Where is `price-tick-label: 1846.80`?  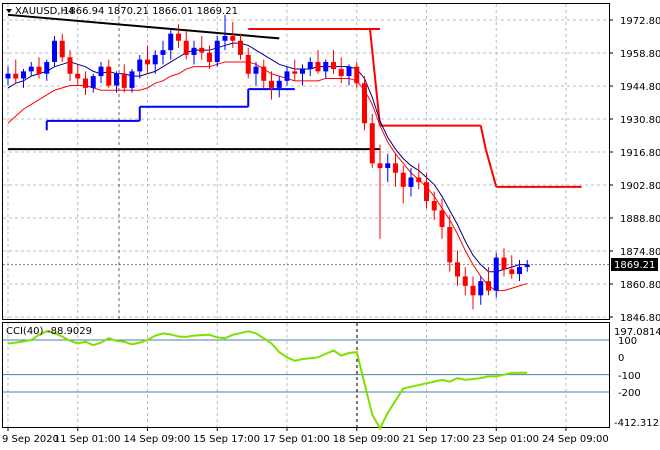
price-tick-label: 1846.80 is located at coordinates (640, 318).